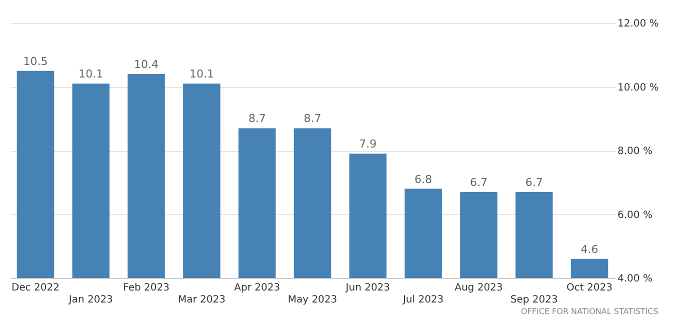 The height and width of the screenshot is (333, 674). What do you see at coordinates (589, 288) in the screenshot?
I see `x-tick-label: Oct 2023` at bounding box center [589, 288].